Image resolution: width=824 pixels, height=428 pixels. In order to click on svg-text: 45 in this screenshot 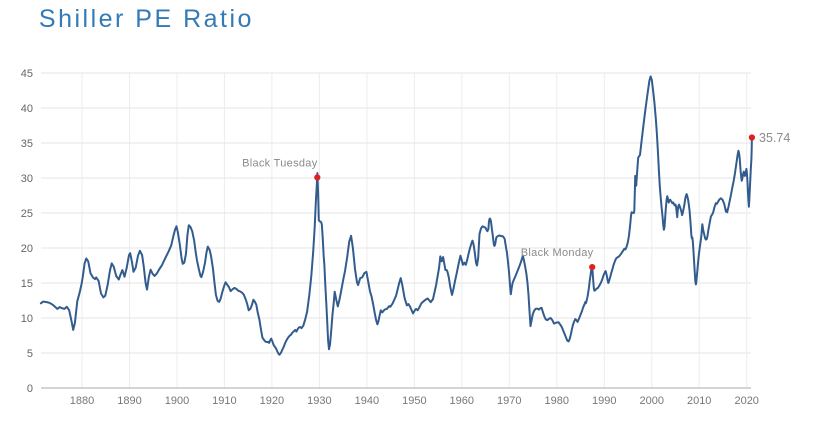, I will do `click(27, 74)`.